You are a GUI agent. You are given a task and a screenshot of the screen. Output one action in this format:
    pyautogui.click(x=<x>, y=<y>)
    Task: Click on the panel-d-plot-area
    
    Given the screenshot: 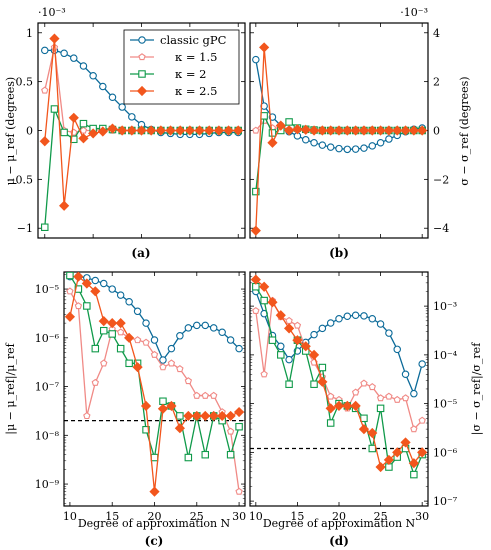 What is the action you would take?
    pyautogui.click(x=339, y=376)
    